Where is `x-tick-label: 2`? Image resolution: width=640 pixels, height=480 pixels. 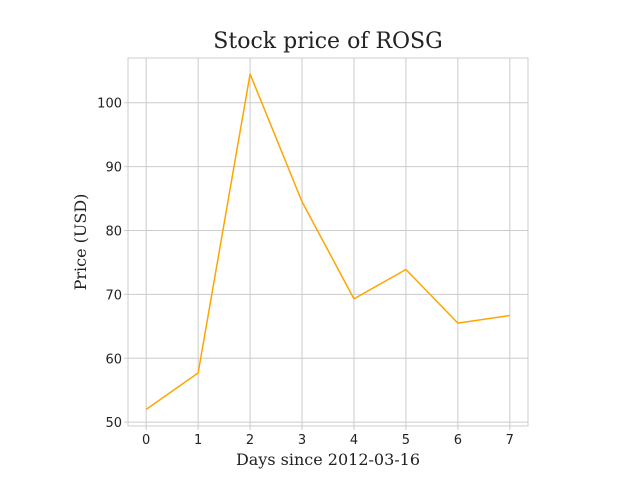 x-tick-label: 2 is located at coordinates (250, 440).